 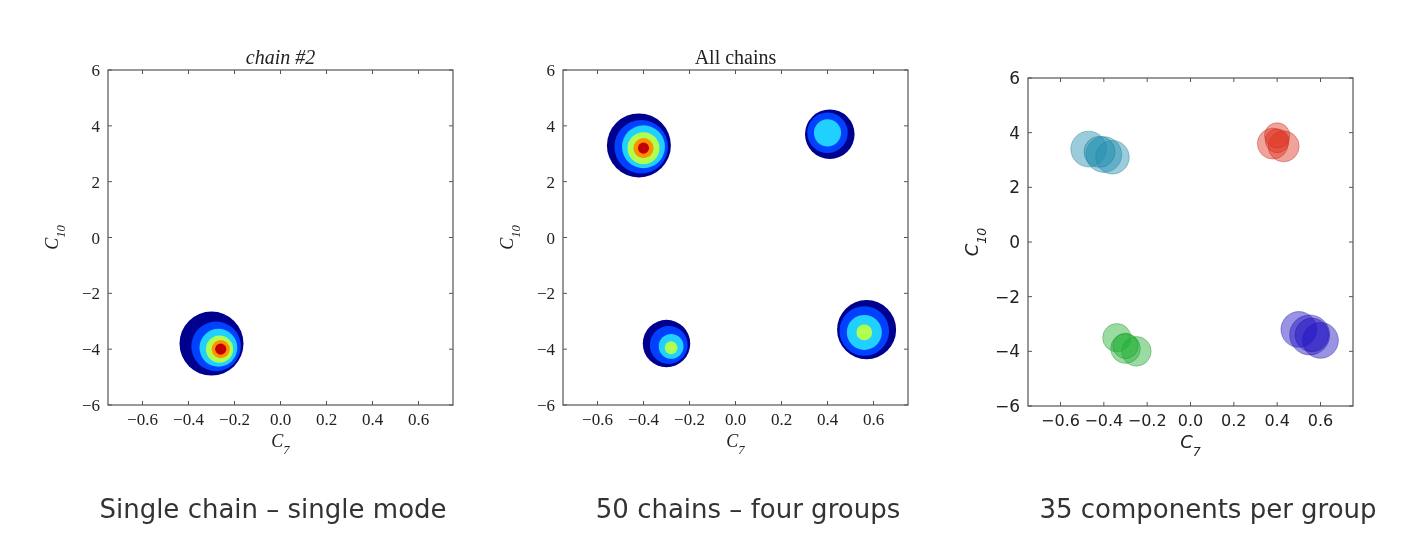 I want to click on text: 35 components per group, so click(x=1208, y=509).